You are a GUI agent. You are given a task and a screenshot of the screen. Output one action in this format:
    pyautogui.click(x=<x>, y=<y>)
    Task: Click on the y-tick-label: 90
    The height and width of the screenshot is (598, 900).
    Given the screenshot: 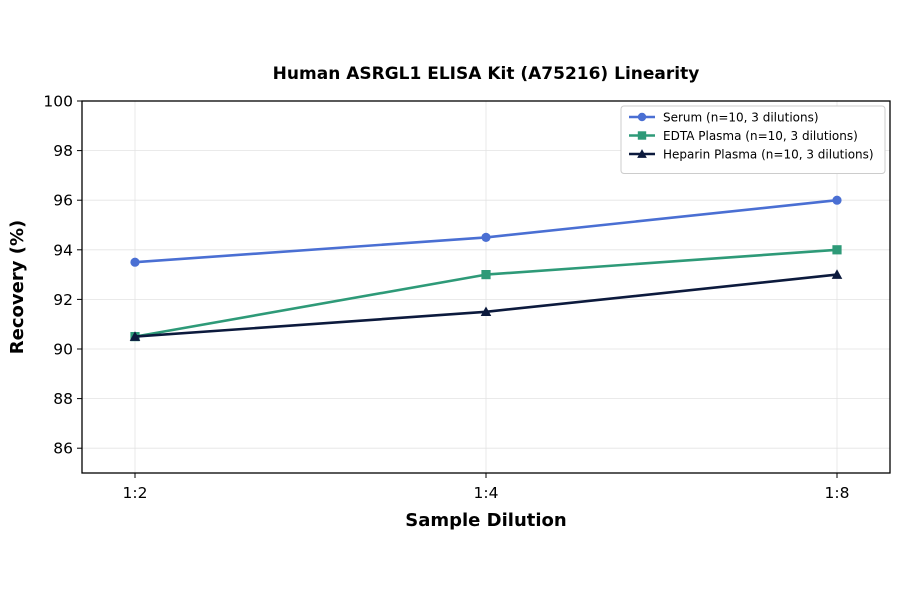 What is the action you would take?
    pyautogui.click(x=63, y=350)
    